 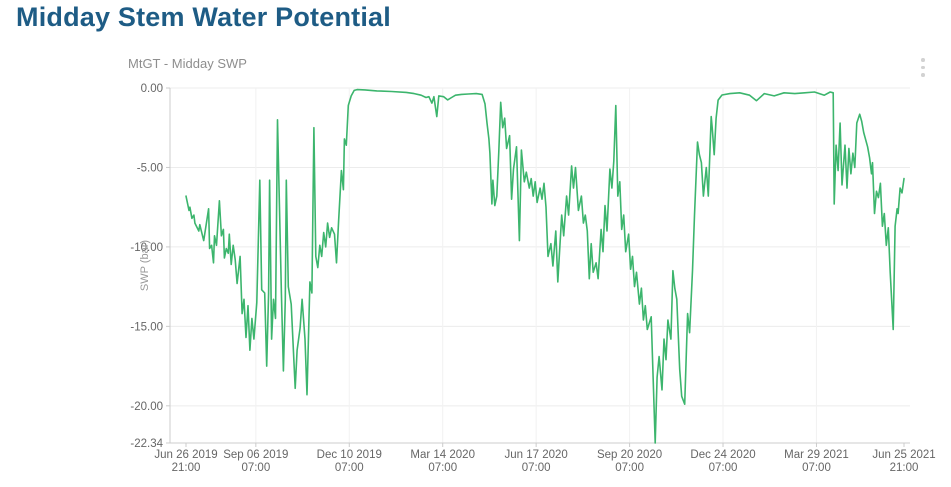 I want to click on y-tick-label: -20.00, so click(x=146, y=407).